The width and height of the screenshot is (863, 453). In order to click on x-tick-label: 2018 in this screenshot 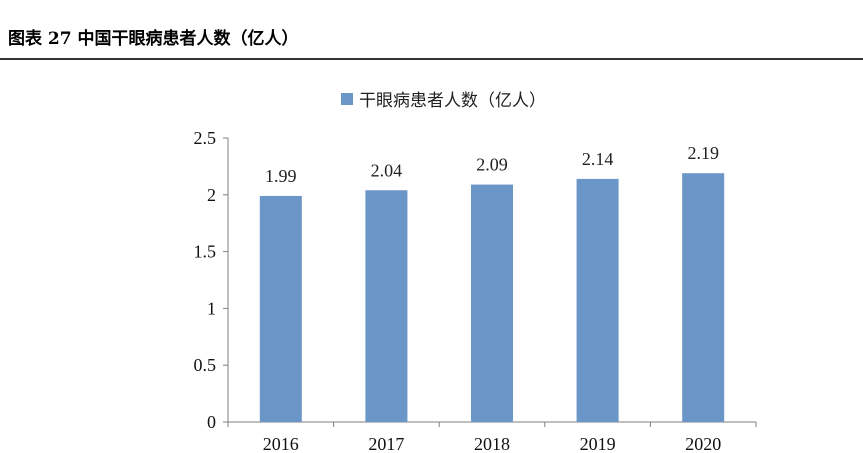, I will do `click(492, 443)`.